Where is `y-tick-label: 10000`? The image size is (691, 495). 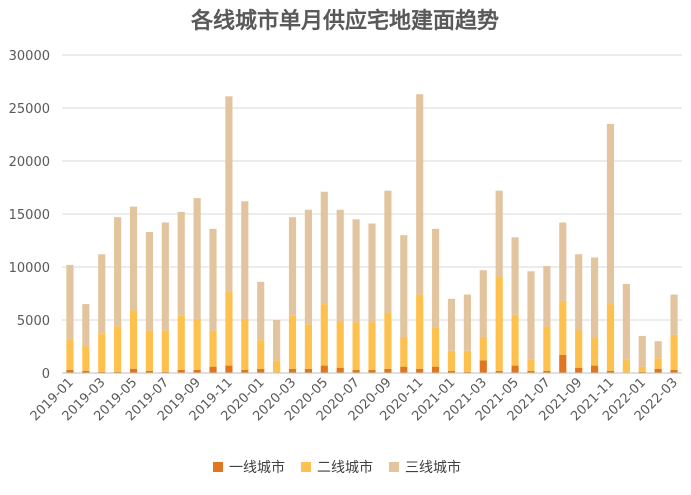
y-tick-label: 10000 is located at coordinates (29, 268).